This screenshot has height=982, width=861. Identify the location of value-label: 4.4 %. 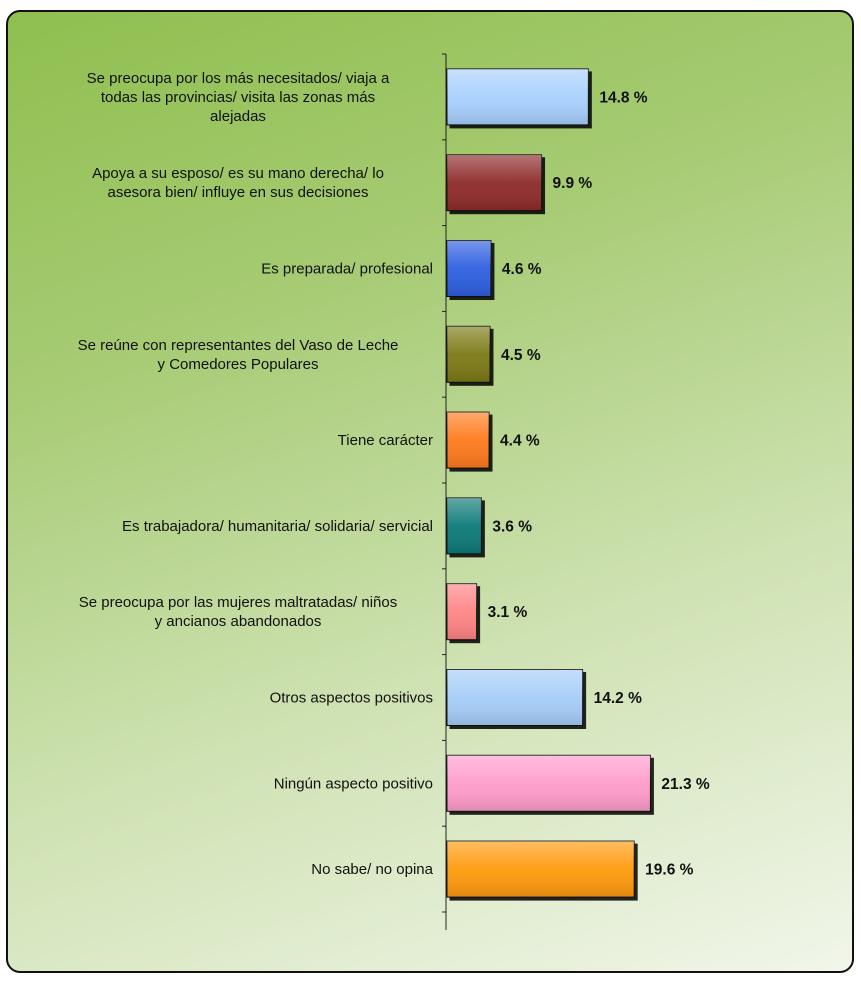
(520, 441).